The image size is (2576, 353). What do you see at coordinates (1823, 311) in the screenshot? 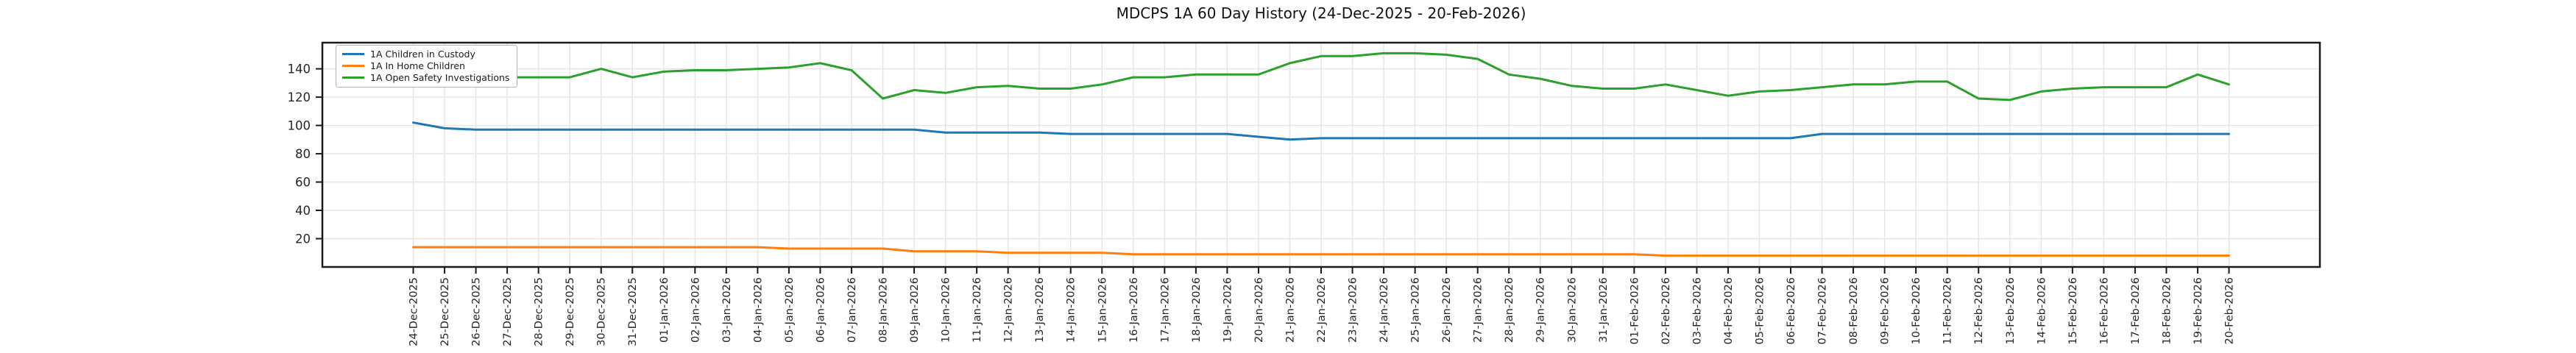
I see `x-tick-label: 07-Feb-2026` at bounding box center [1823, 311].